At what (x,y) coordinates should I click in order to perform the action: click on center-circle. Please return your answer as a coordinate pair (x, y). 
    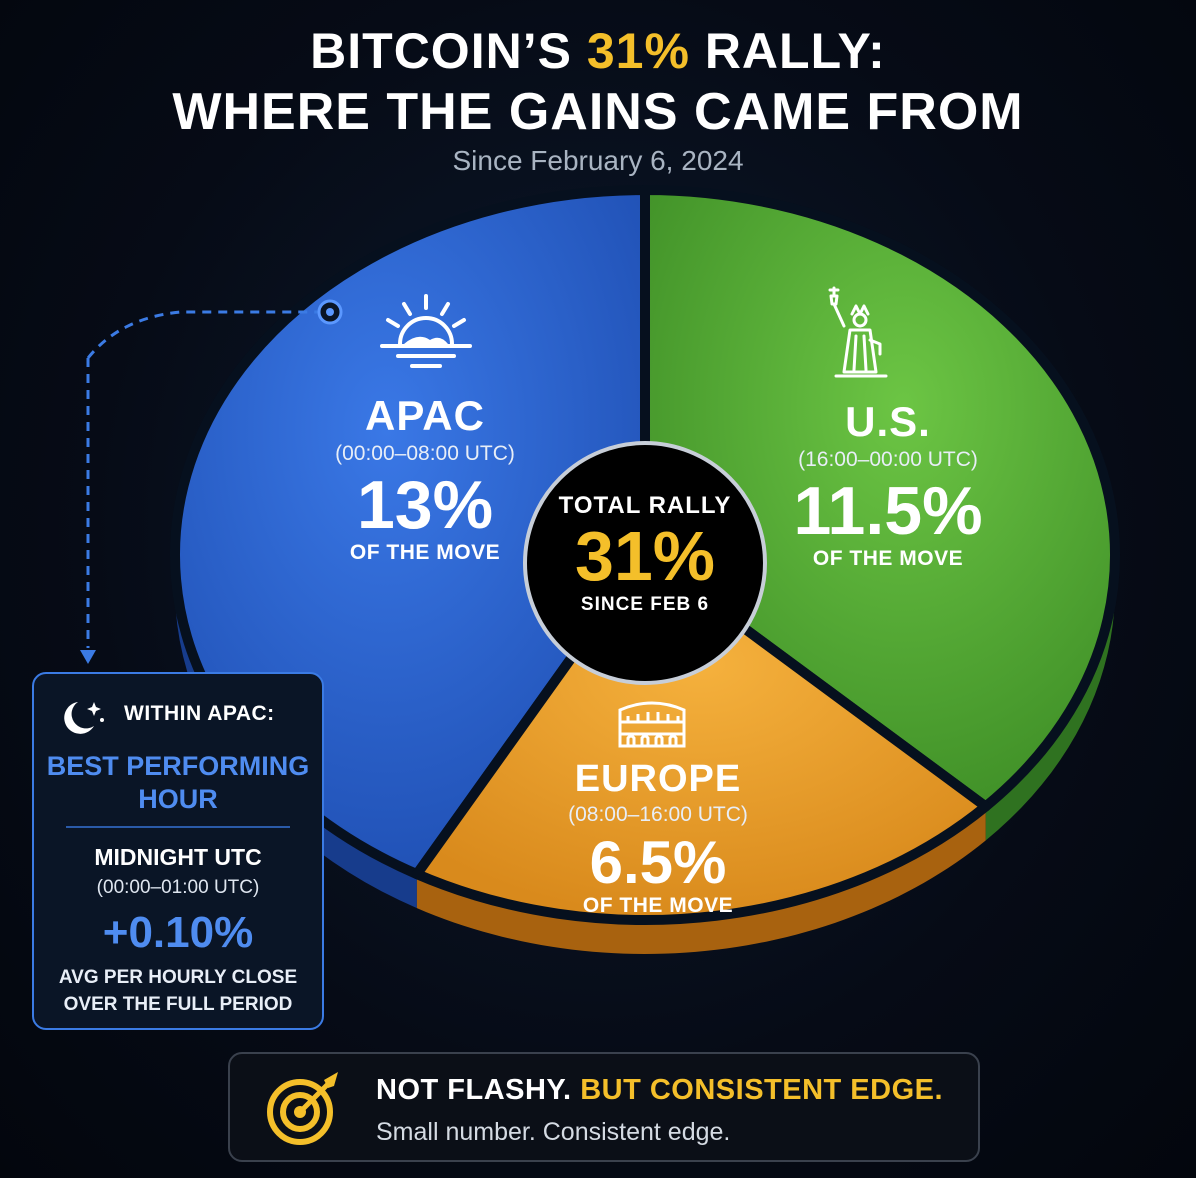
    Looking at the image, I should click on (645, 563).